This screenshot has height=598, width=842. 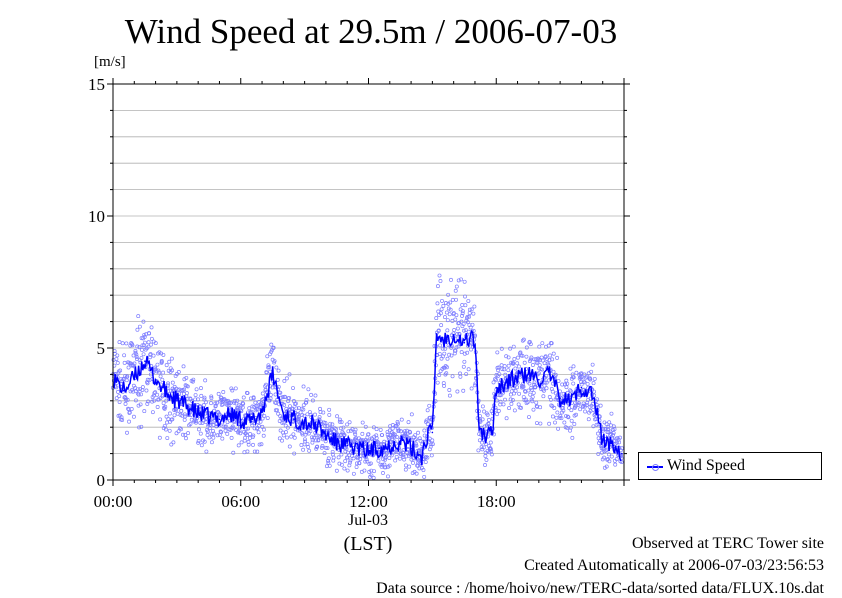 What do you see at coordinates (101, 348) in the screenshot?
I see `y-tick-label: 5` at bounding box center [101, 348].